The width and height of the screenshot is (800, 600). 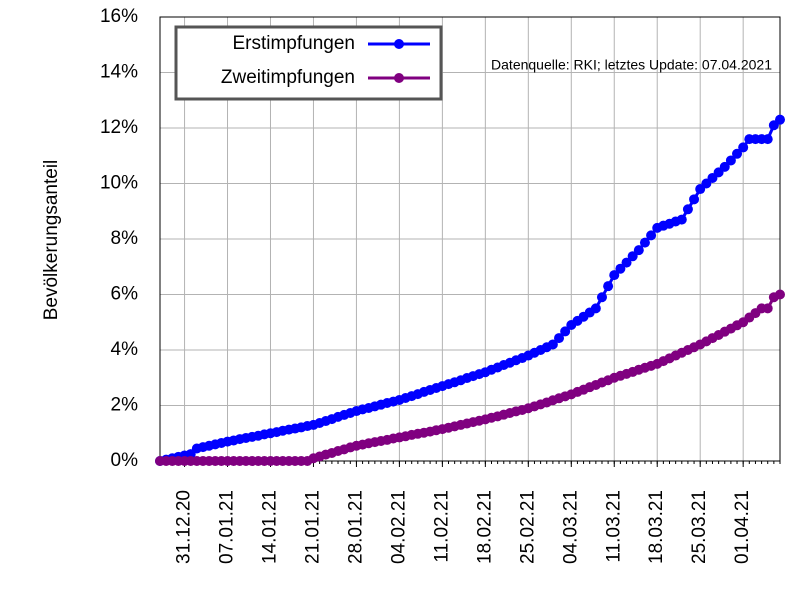 What do you see at coordinates (119, 183) in the screenshot?
I see `y-tick-label: 10%` at bounding box center [119, 183].